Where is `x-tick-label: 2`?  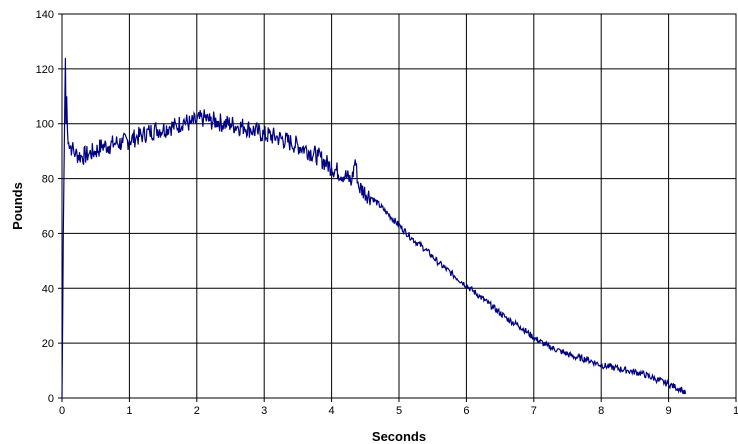 x-tick-label: 2 is located at coordinates (197, 411).